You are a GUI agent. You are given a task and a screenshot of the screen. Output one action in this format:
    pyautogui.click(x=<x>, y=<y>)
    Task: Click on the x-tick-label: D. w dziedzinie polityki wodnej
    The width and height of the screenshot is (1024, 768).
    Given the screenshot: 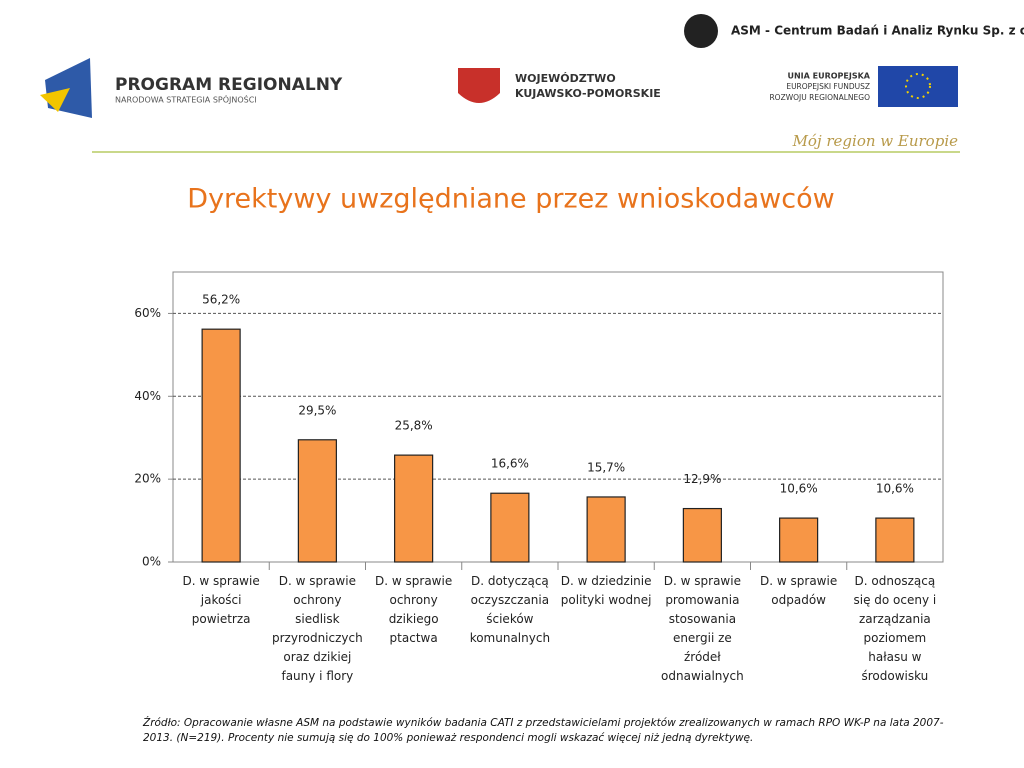 What is the action you would take?
    pyautogui.click(x=606, y=590)
    